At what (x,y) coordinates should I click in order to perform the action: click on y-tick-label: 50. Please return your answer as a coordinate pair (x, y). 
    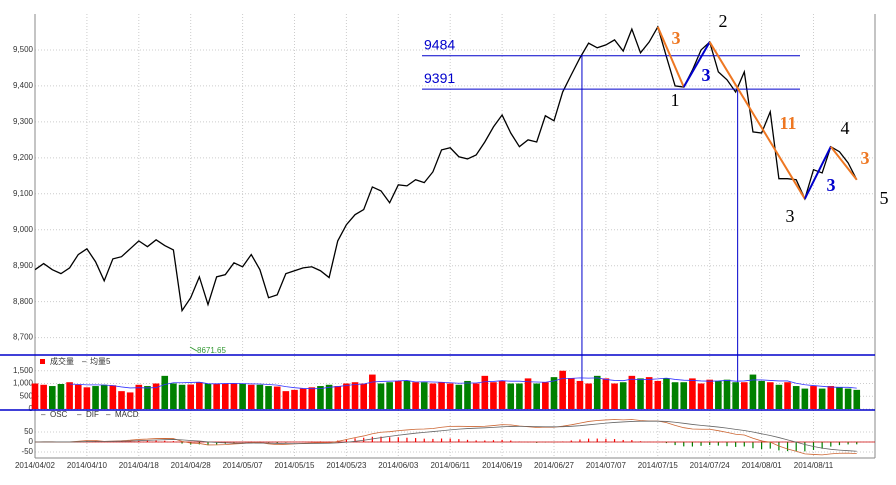
    Looking at the image, I should click on (28, 431).